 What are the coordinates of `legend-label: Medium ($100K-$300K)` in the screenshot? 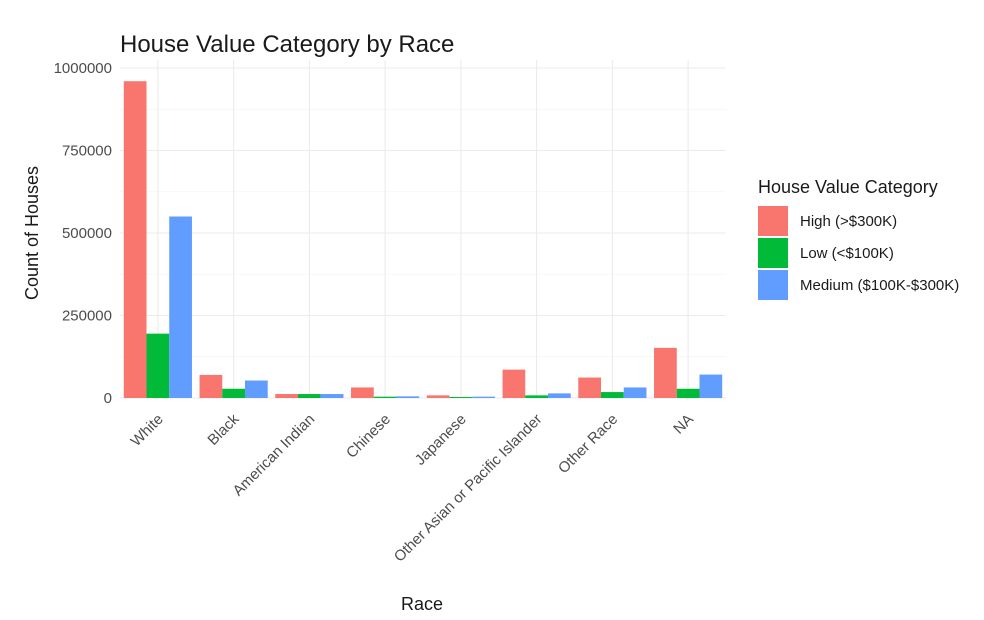 It's located at (879, 285).